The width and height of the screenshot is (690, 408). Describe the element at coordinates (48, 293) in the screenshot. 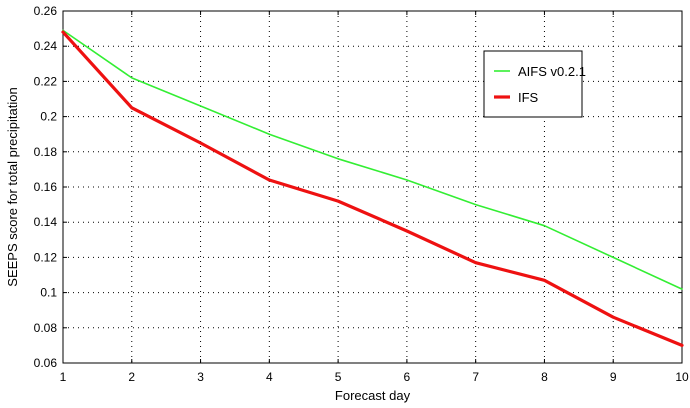

I see `y-tick-label: 0.1` at that location.